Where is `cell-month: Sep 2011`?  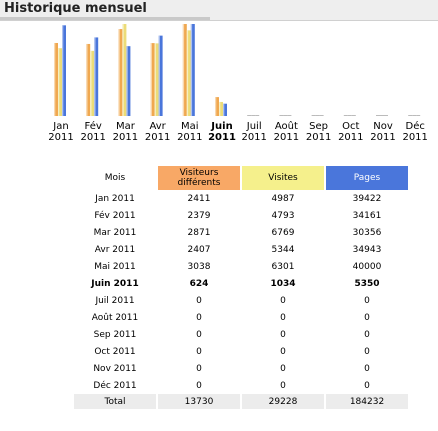
cell-month: Sep 2011 is located at coordinates (115, 334).